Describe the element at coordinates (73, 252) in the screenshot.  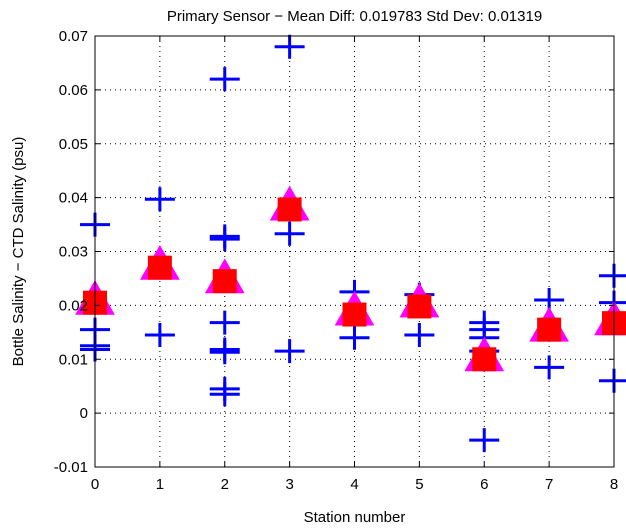
I see `y-tick-label: 0.03` at that location.